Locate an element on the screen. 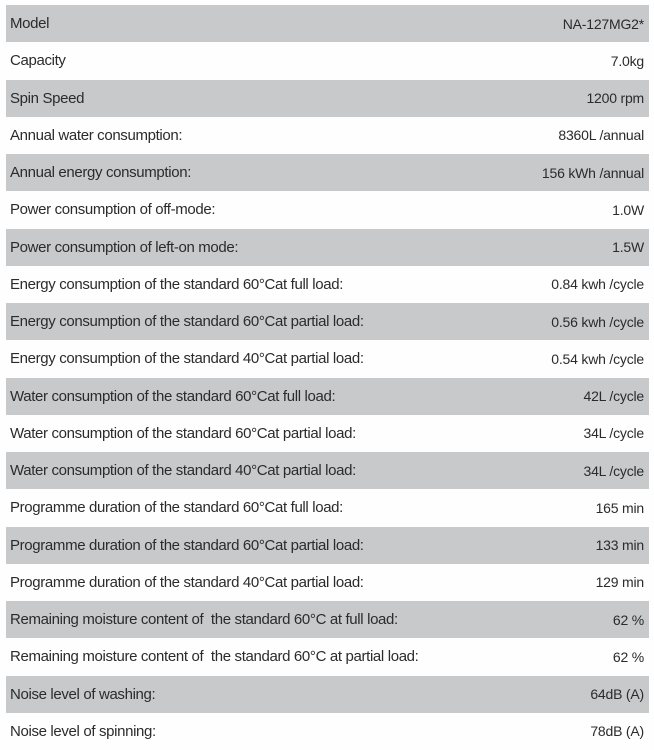  spec-label: Power consumption of left-on mode: is located at coordinates (124, 247).